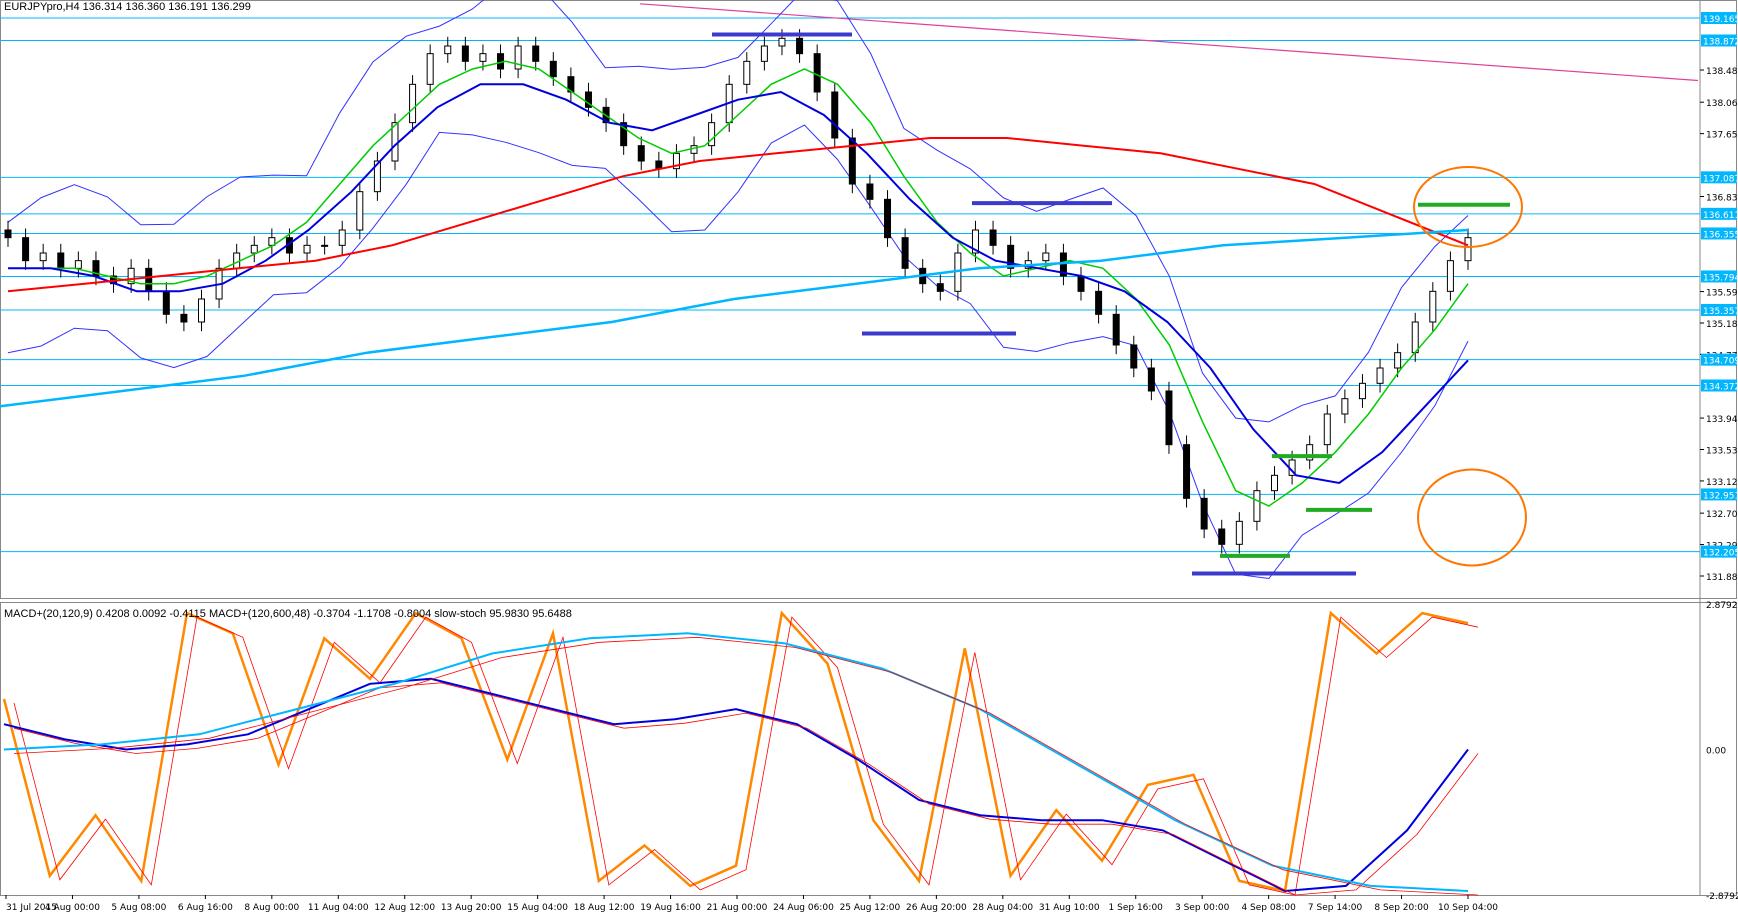  I want to click on level-label: 132.951, so click(1720, 496).